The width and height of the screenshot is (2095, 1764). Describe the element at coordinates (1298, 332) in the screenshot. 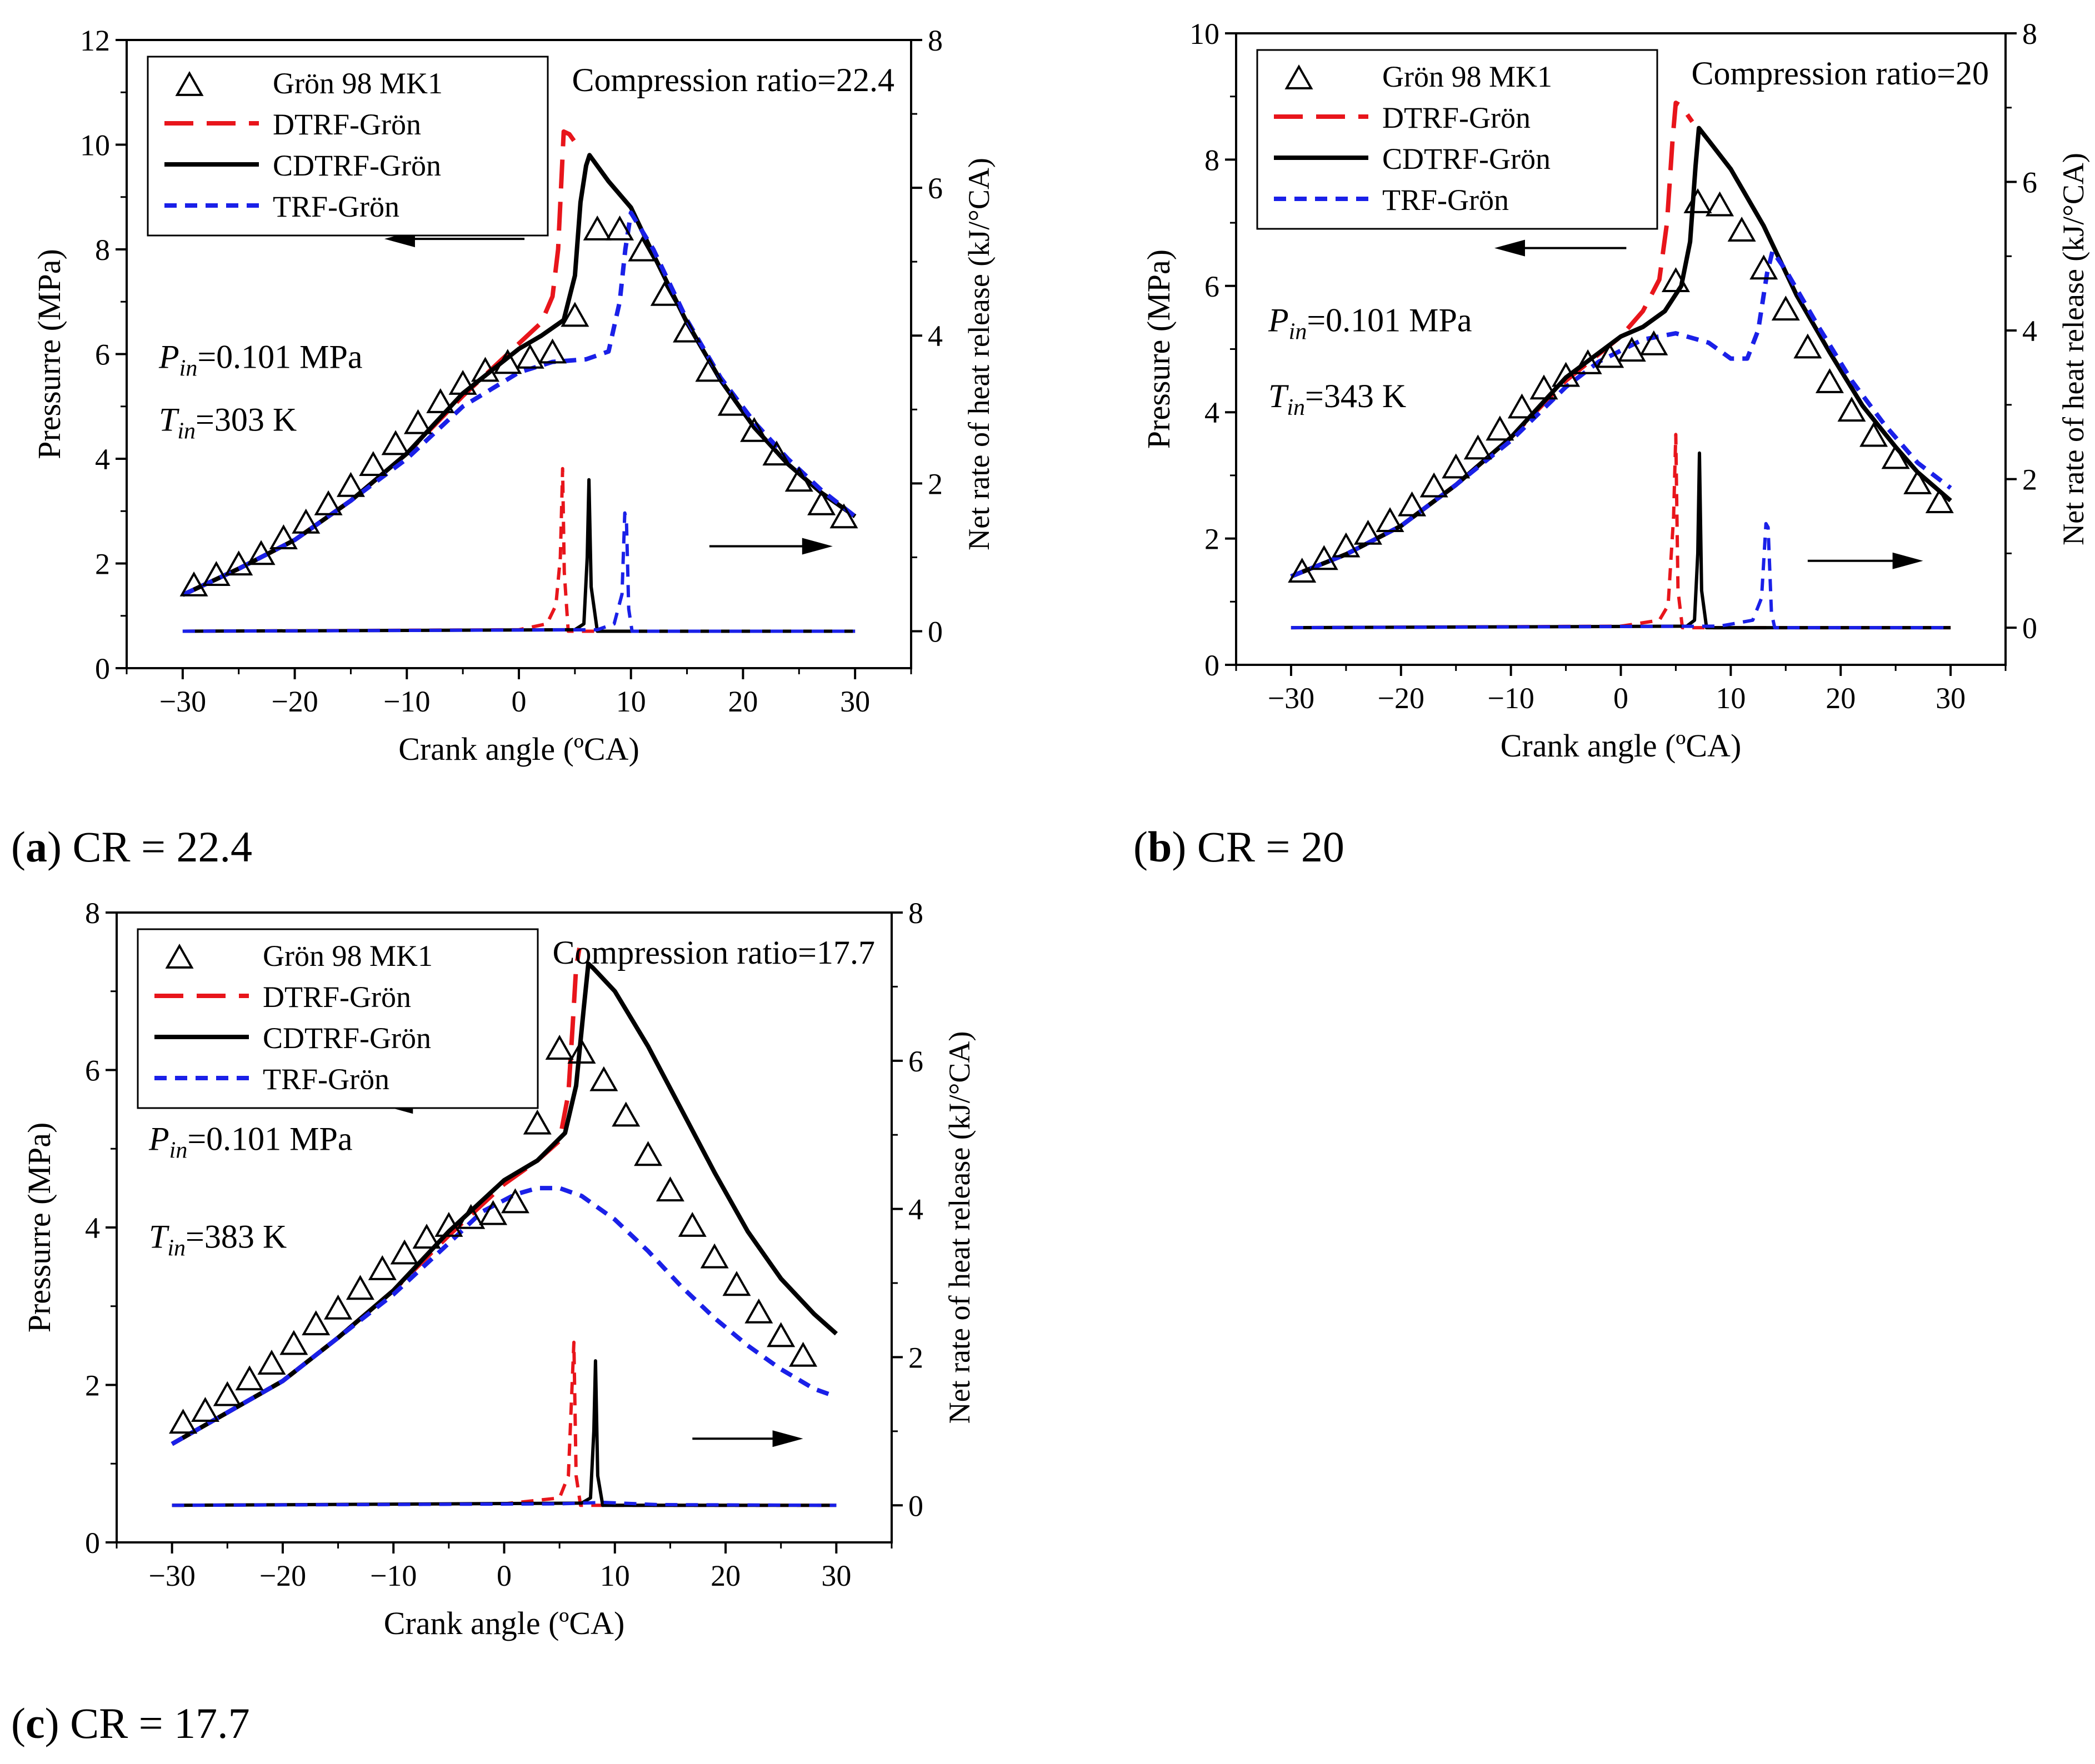

I see `condition-pressure-subscript: in` at that location.